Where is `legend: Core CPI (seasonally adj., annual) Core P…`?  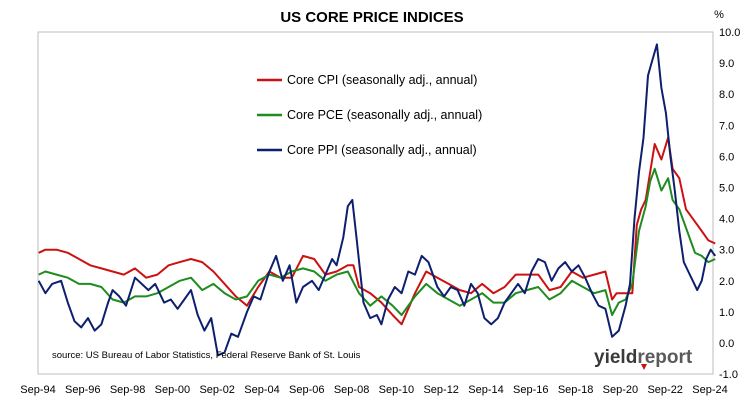
legend: Core CPI (seasonally adj., annual) Core P… is located at coordinates (369, 115).